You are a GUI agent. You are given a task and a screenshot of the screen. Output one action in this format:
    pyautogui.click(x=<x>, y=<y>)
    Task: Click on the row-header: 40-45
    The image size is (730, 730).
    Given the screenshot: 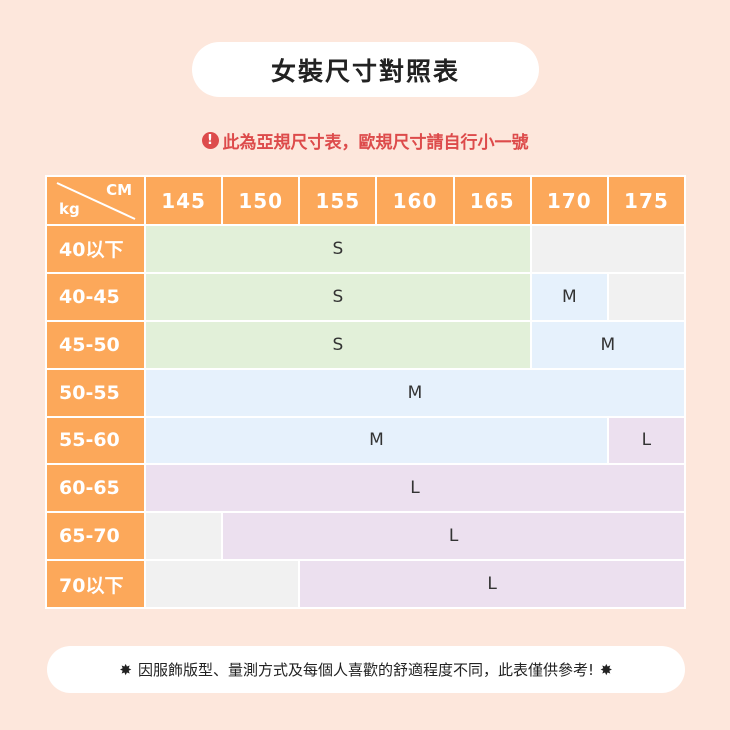 What is the action you would take?
    pyautogui.click(x=95, y=296)
    